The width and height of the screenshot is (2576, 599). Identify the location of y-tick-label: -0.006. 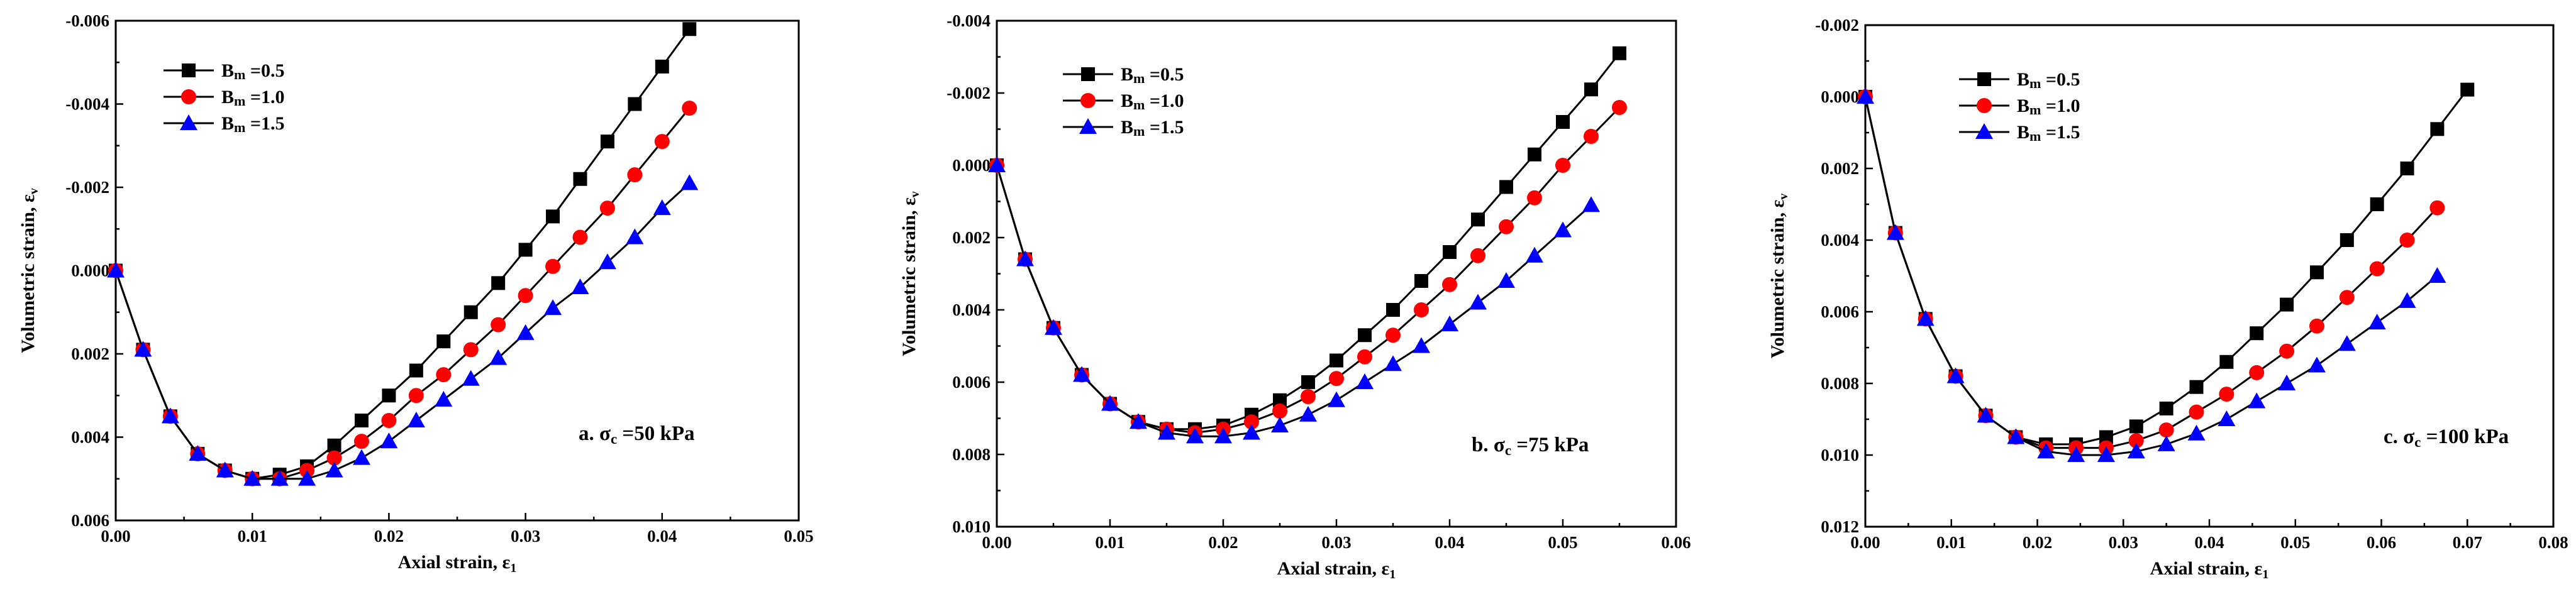
(87, 21).